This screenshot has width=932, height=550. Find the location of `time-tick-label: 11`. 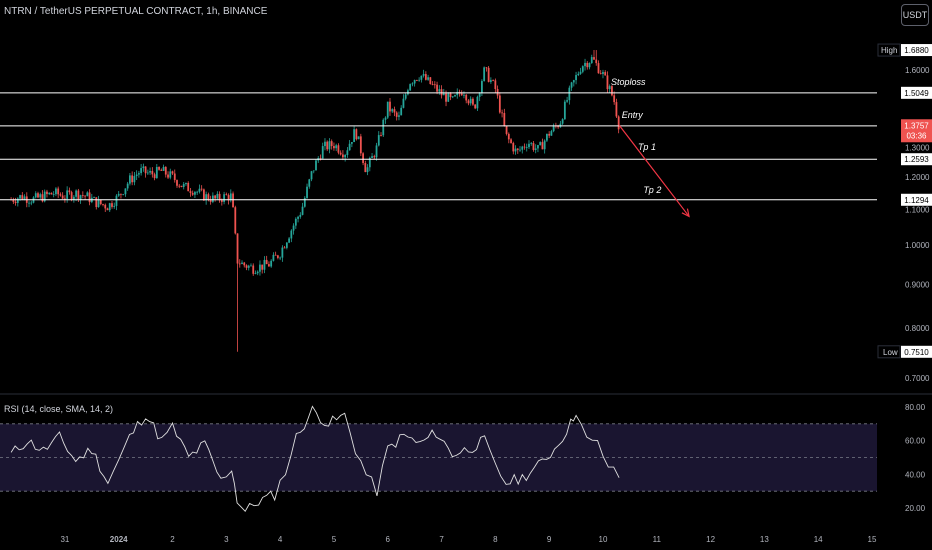

time-tick-label: 11 is located at coordinates (657, 539).